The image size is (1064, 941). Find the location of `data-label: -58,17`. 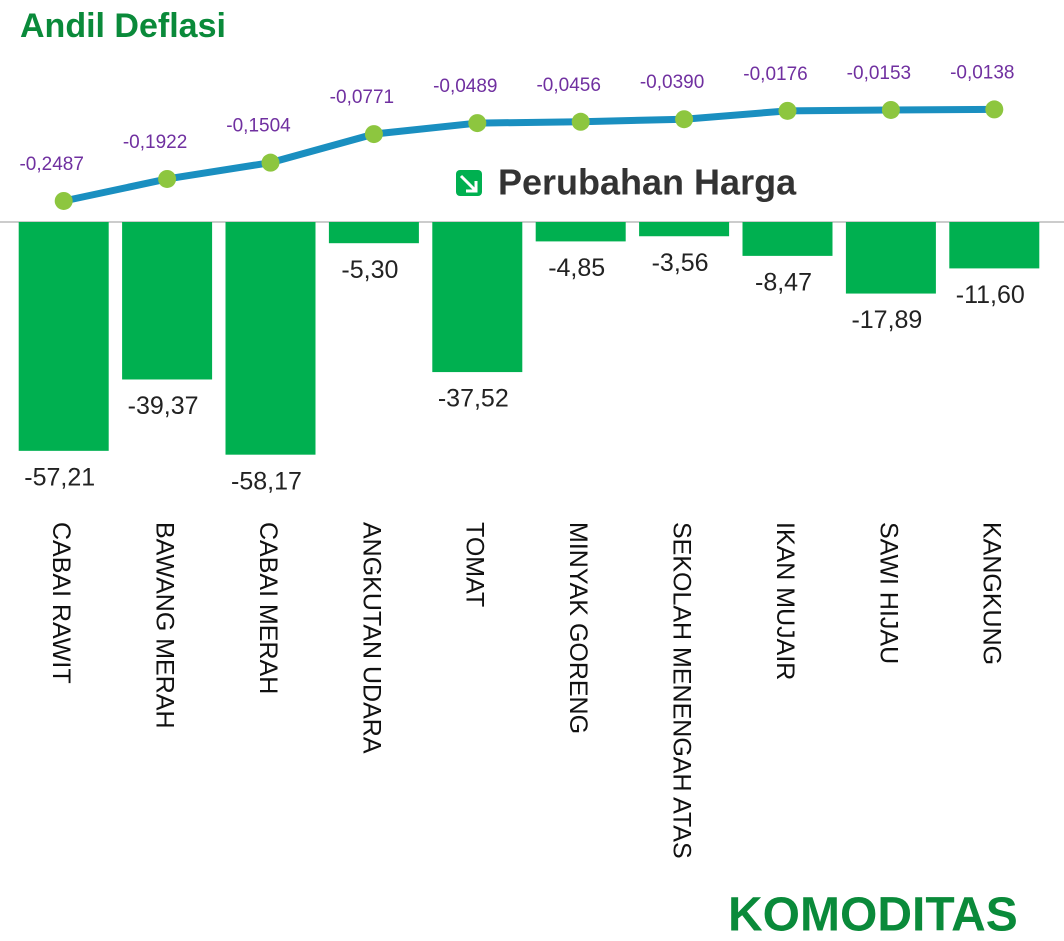

data-label: -58,17 is located at coordinates (266, 481).